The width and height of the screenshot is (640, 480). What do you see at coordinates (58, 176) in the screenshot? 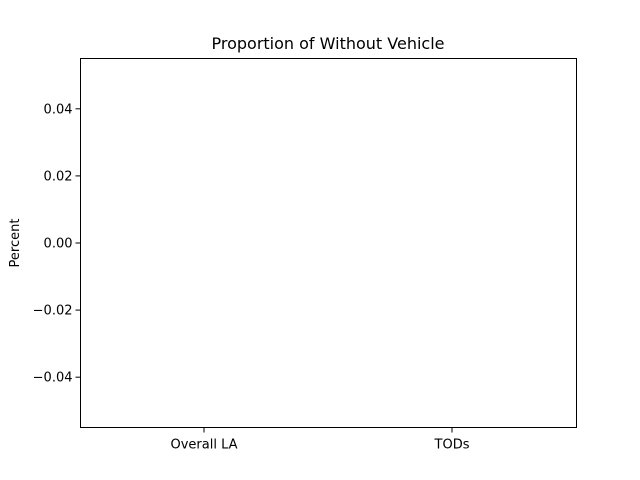
I see `y-tick-label: 0.02` at bounding box center [58, 176].